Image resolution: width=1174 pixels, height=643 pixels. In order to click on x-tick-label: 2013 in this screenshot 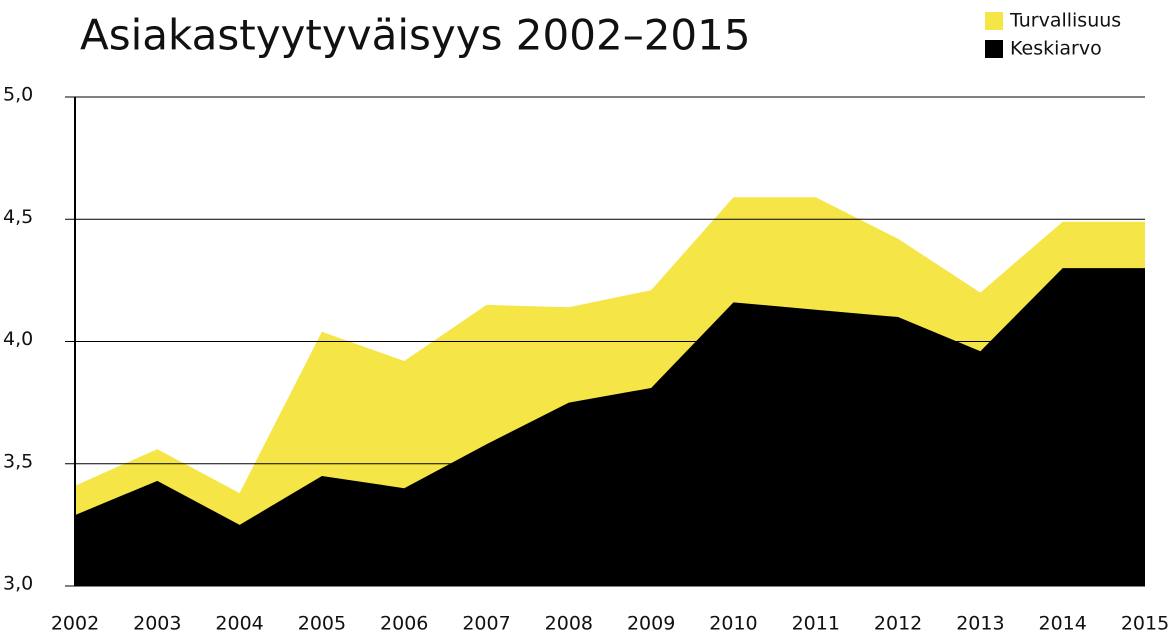, I will do `click(980, 624)`.